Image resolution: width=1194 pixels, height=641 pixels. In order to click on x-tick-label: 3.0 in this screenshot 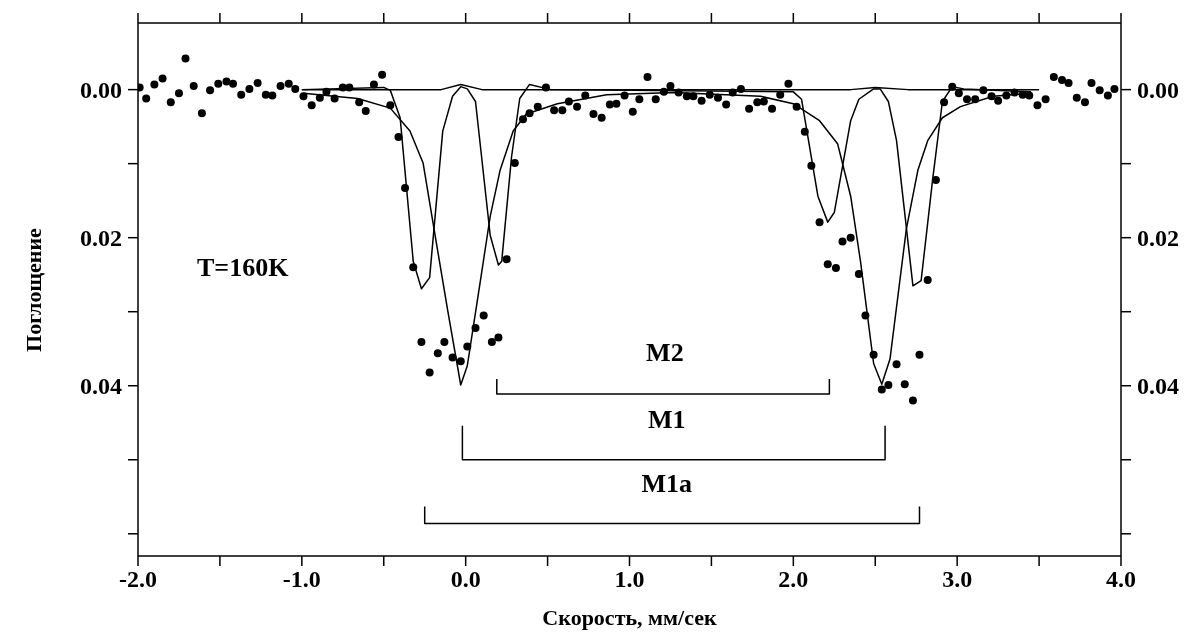, I will do `click(957, 579)`.